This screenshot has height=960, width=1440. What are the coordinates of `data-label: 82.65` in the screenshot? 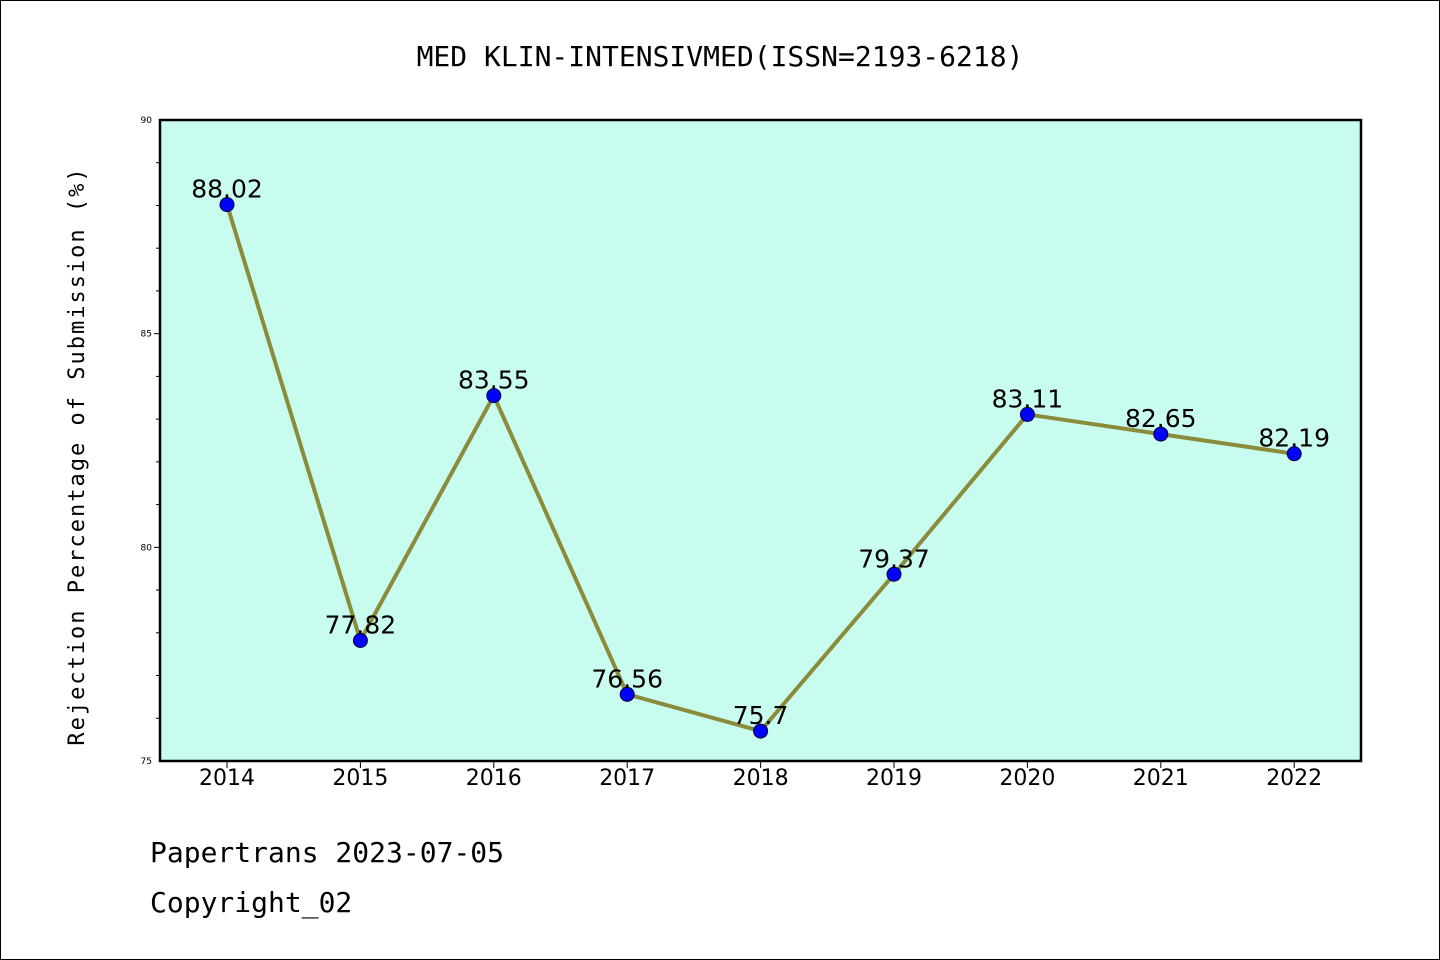 It's located at (1161, 418).